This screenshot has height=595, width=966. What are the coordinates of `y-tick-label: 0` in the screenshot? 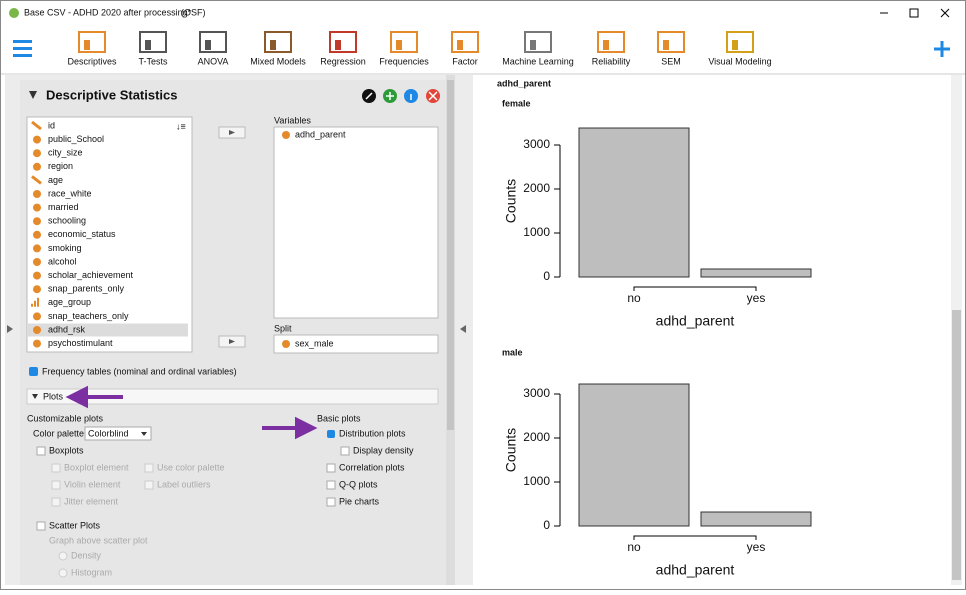 It's located at (546, 276).